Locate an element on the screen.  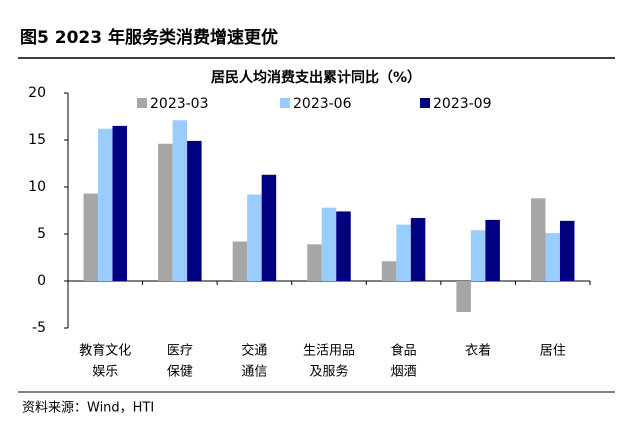
y-tick-label: 20 is located at coordinates (37, 93).